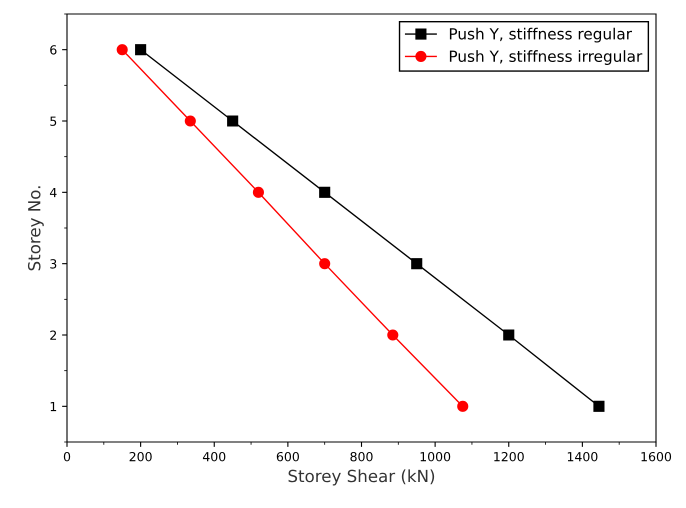 The height and width of the screenshot is (508, 686). I want to click on legend-label: Push Y, stiffness irregular, so click(546, 57).